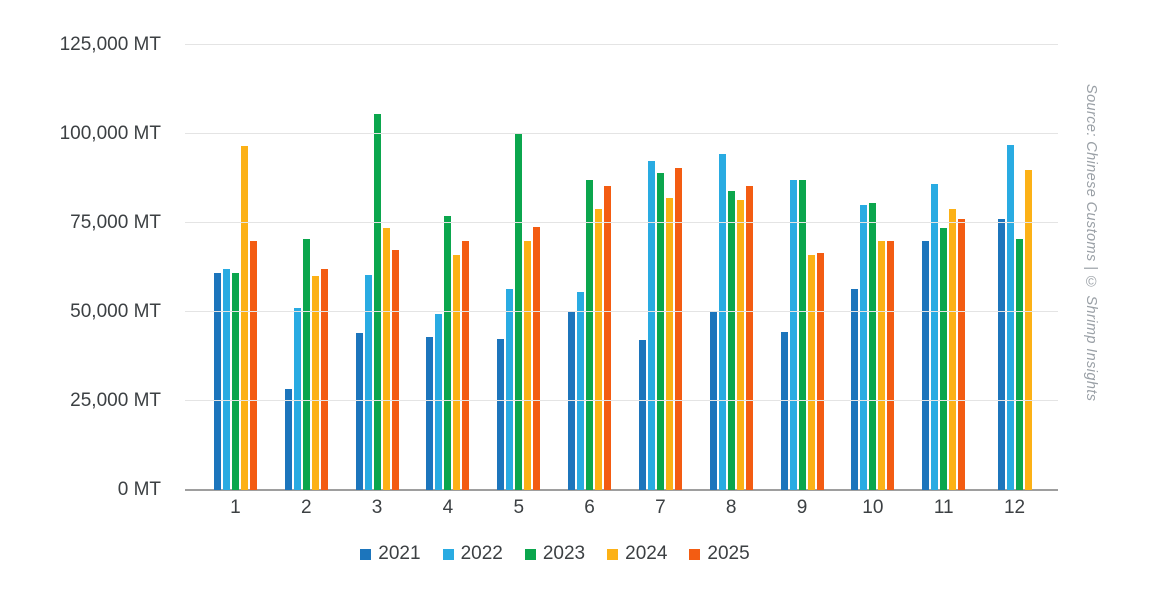 This screenshot has height=602, width=1176. What do you see at coordinates (139, 489) in the screenshot?
I see `y-tick-label: 0 MT` at bounding box center [139, 489].